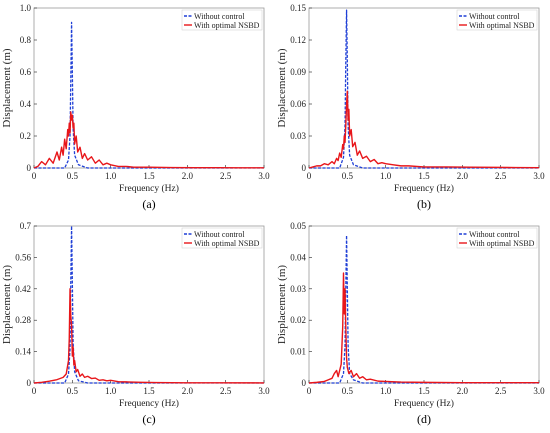 This screenshot has width=550, height=433. What do you see at coordinates (298, 40) in the screenshot?
I see `y-tick-label: 0.12` at bounding box center [298, 40].